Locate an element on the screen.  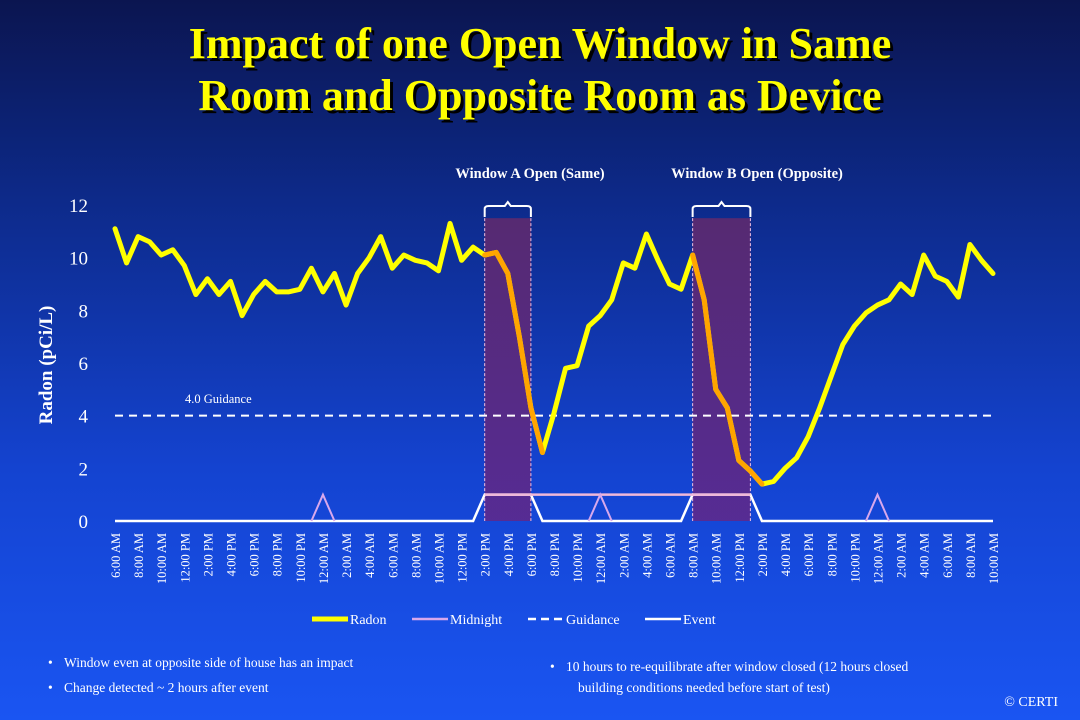
event-annotation-1: Window A Open (Same) is located at coordinates (529, 174).